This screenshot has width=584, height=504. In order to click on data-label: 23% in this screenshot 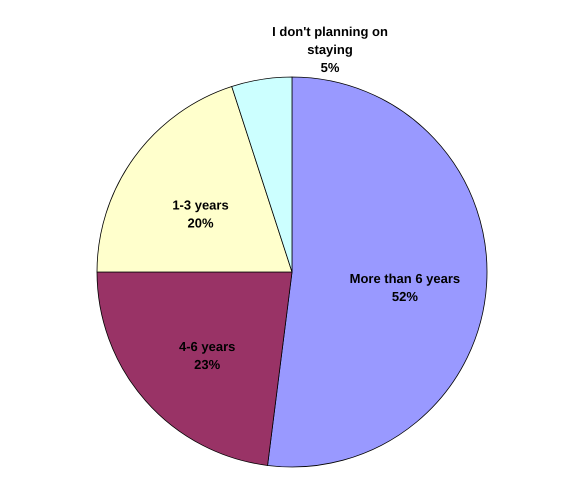, I will do `click(207, 364)`.